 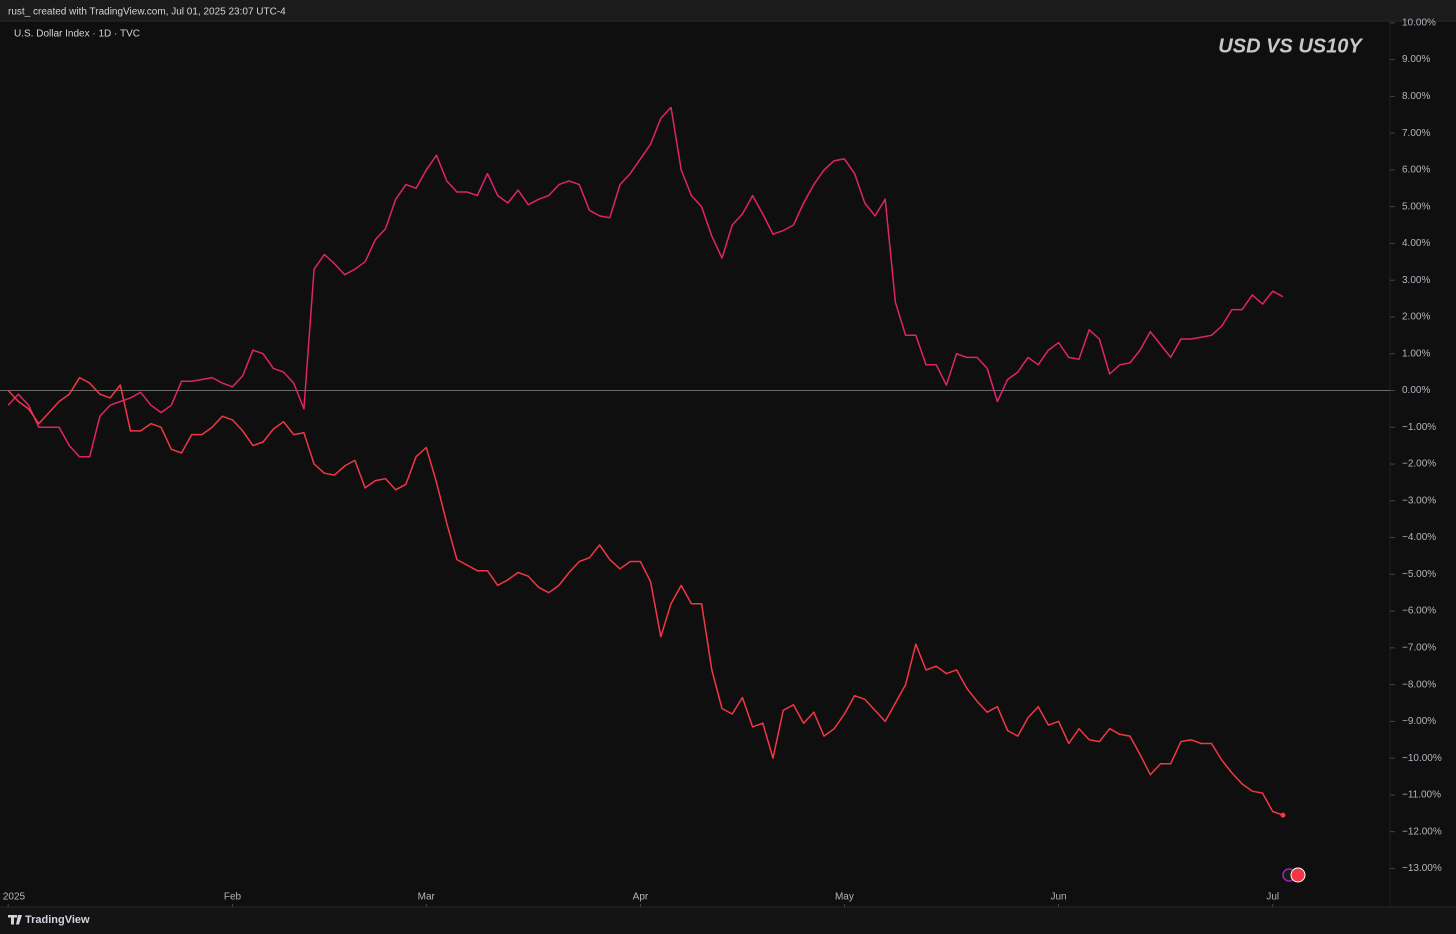 I want to click on symbol-icons, so click(x=1294, y=875).